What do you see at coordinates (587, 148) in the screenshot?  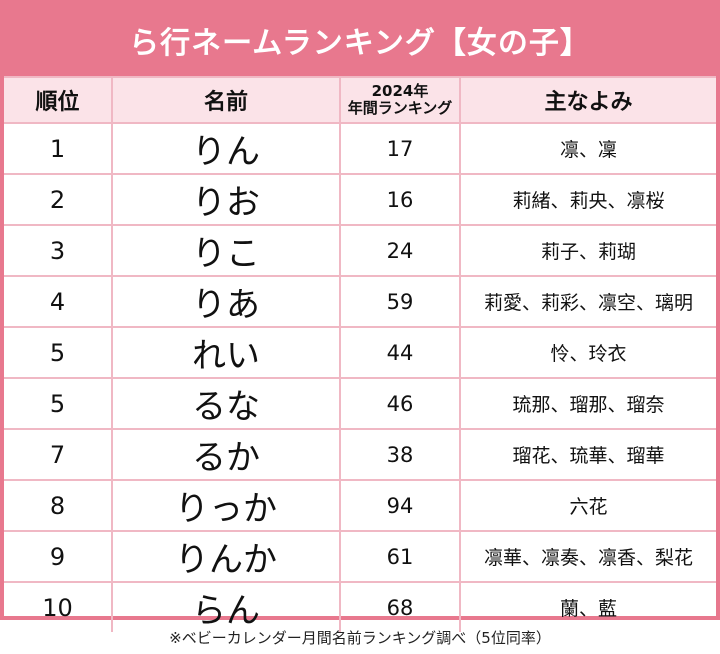 I see `kanji-cell: 凛、凜` at bounding box center [587, 148].